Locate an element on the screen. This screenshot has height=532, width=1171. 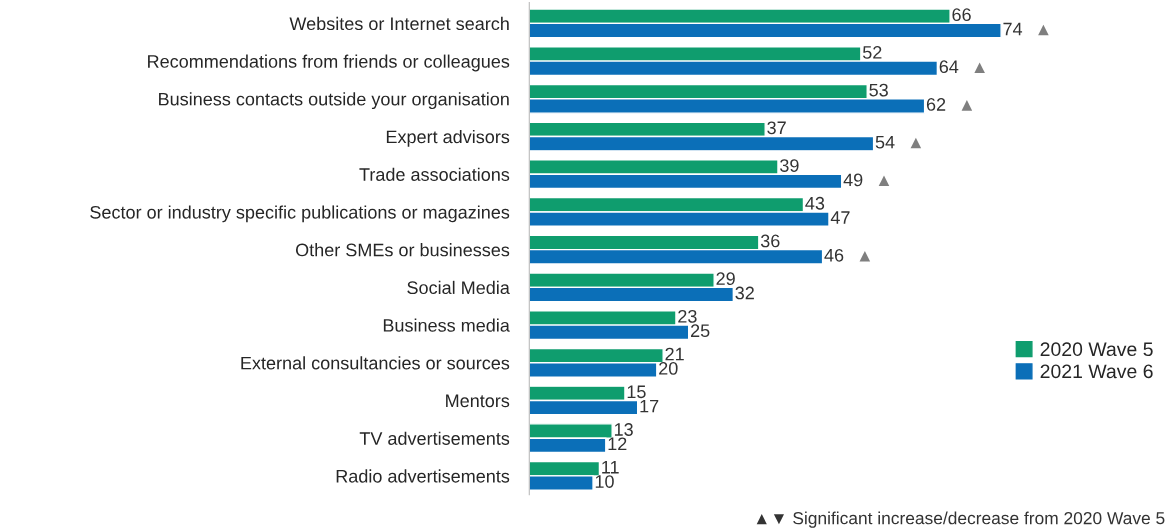
data-label: 47 is located at coordinates (840, 217).